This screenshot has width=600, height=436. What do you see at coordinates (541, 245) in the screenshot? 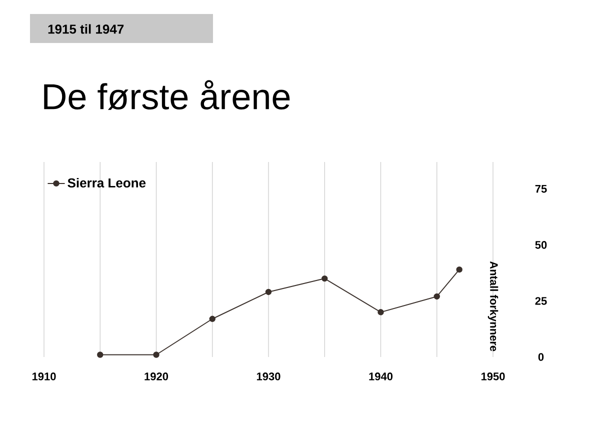
I see `y-tick-label: 50` at bounding box center [541, 245].